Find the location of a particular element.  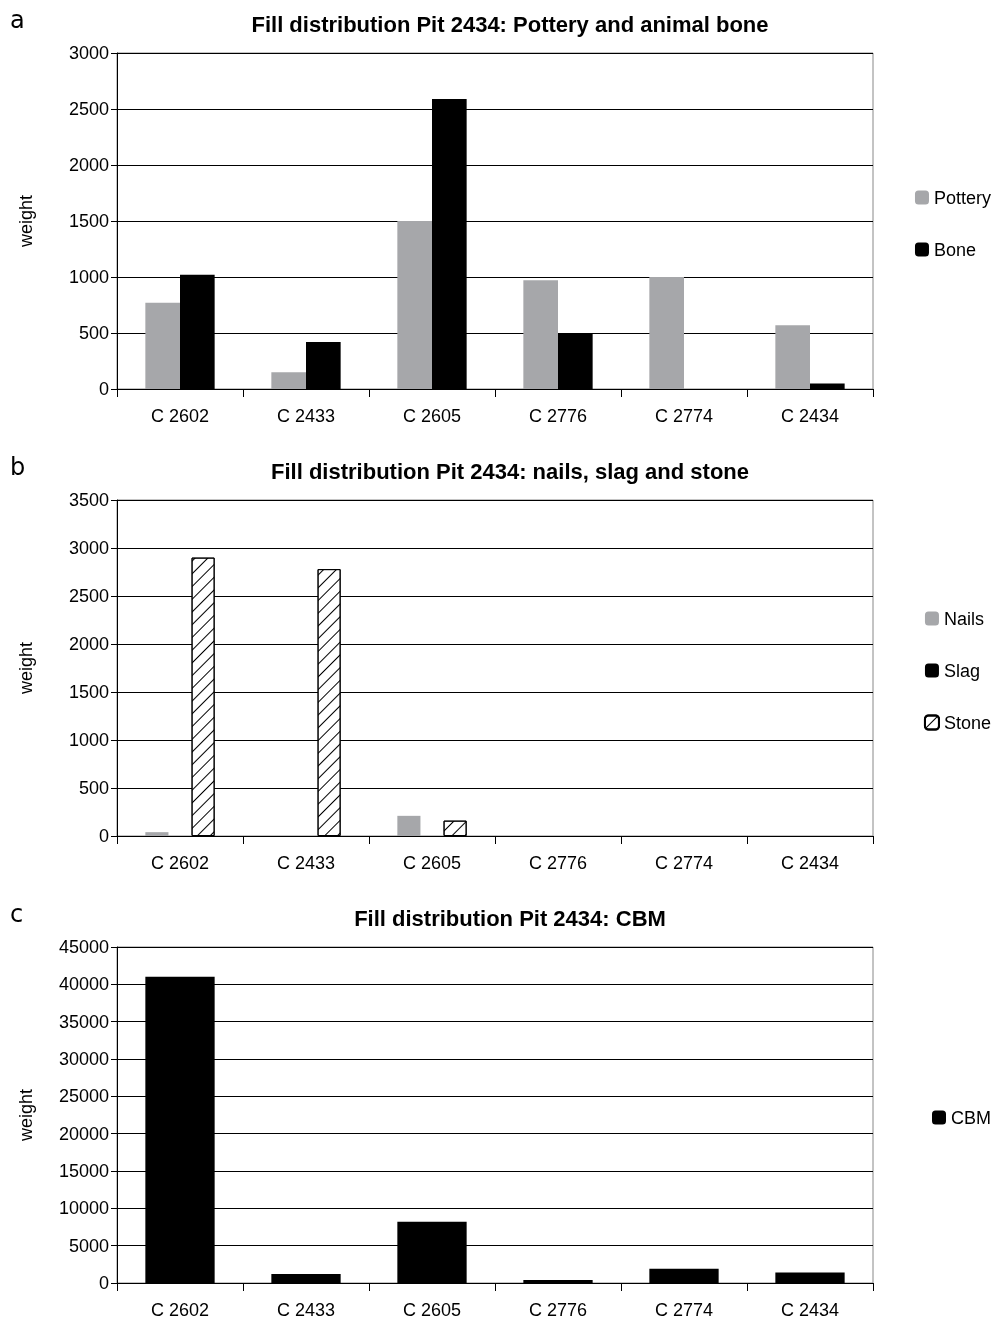

y-tick-label: 5000 is located at coordinates (88, 1245).